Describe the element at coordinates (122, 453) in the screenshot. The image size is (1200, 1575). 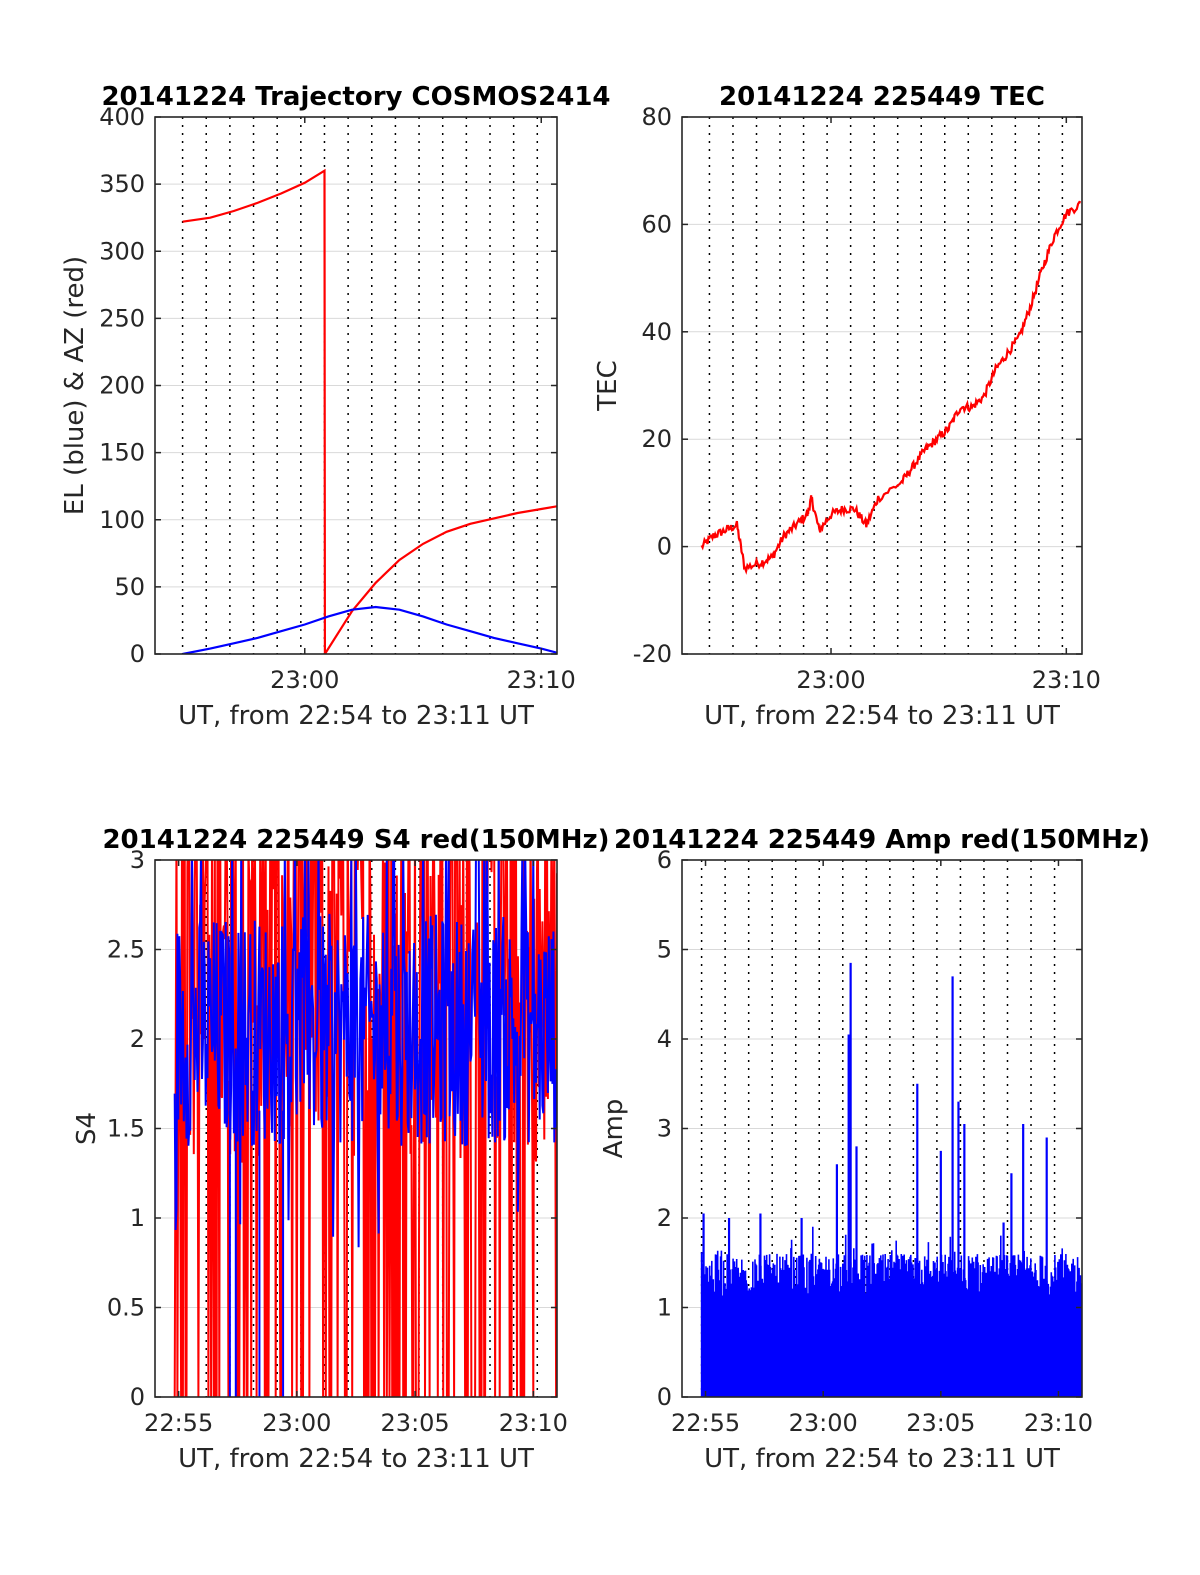
I see `y-tick-label: 150` at that location.